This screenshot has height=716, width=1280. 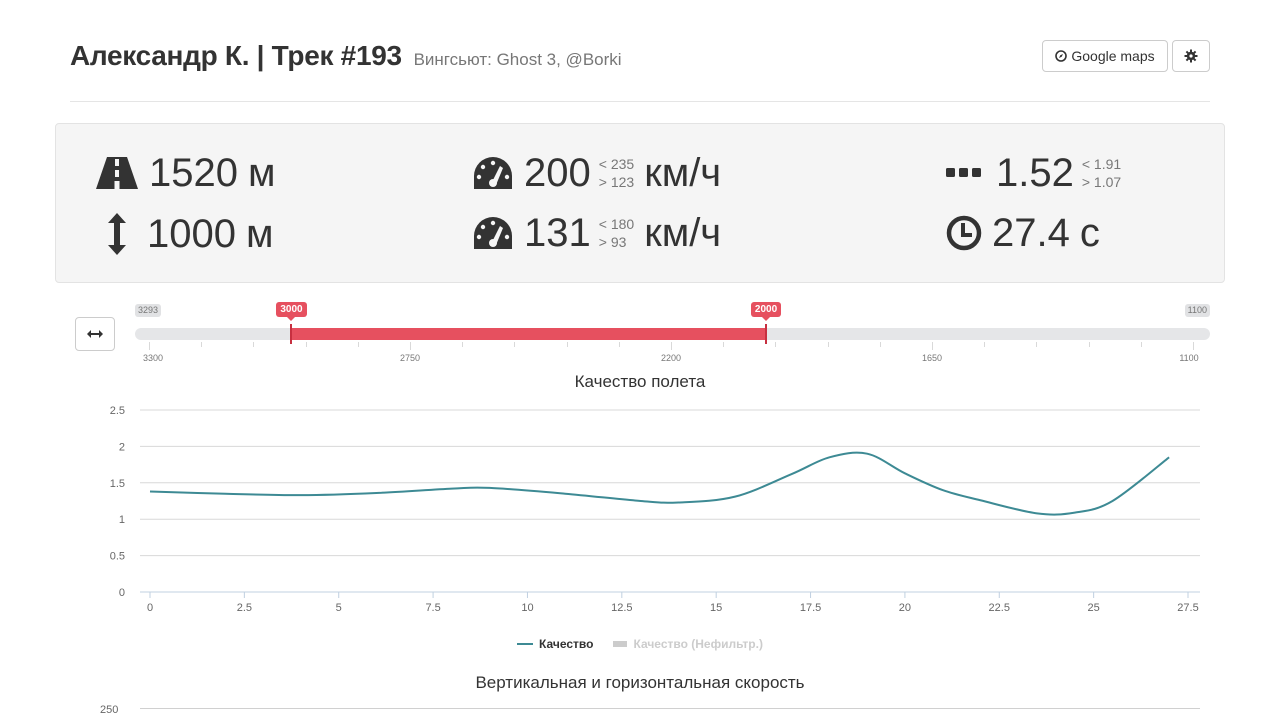 What do you see at coordinates (1061, 56) in the screenshot?
I see `compass-icon` at bounding box center [1061, 56].